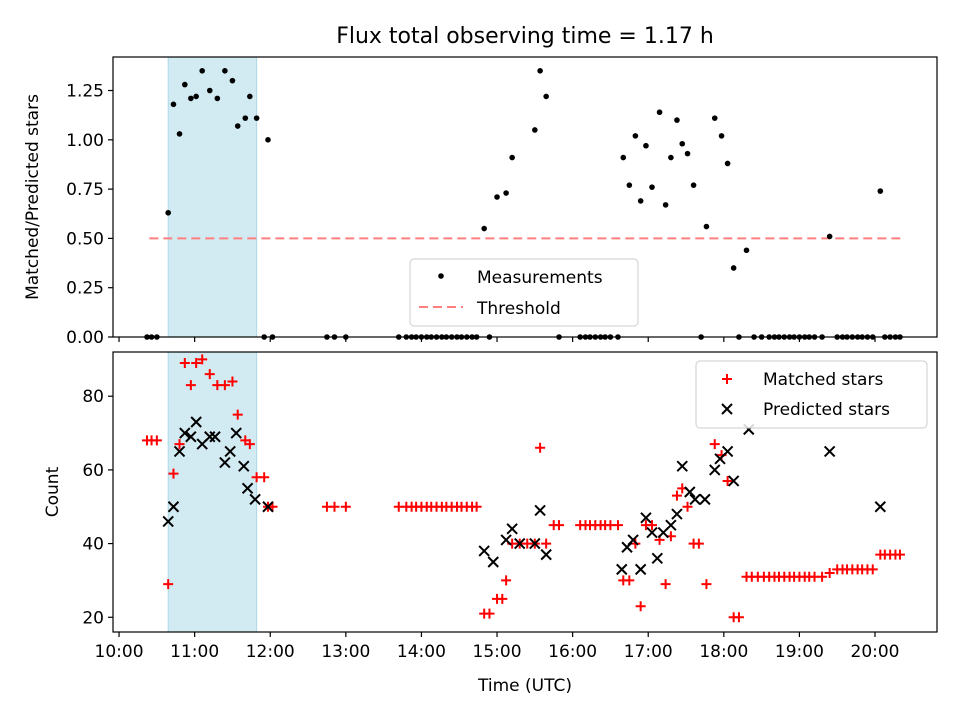 The image size is (960, 720). I want to click on x-tick-label: 14:00, so click(421, 652).